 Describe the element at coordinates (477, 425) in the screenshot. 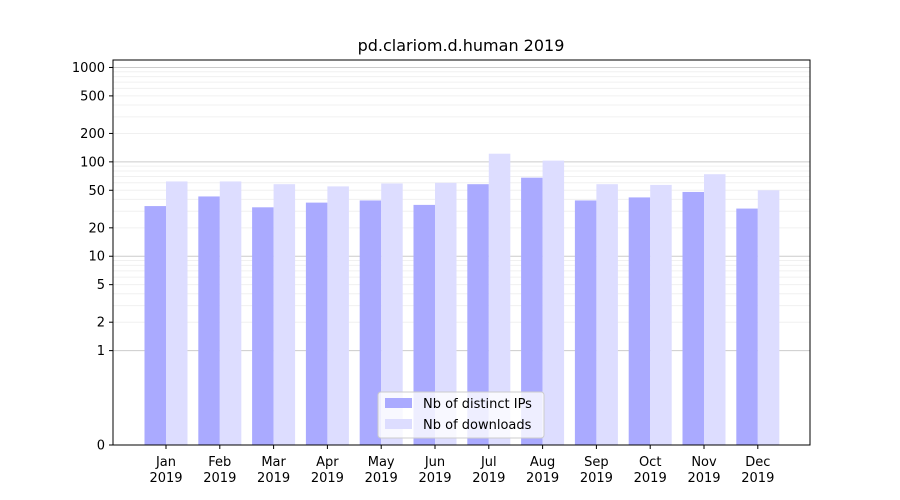

I see `legend-label: Nb of downloads` at that location.